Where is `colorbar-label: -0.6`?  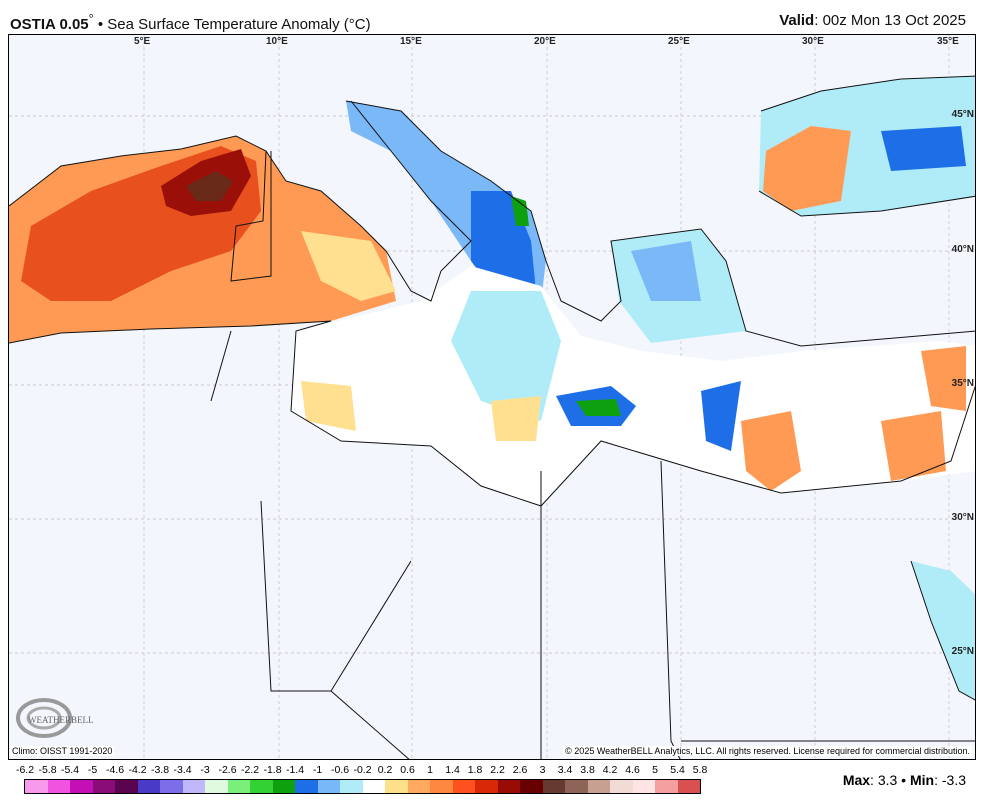 colorbar-label: -0.6 is located at coordinates (340, 770).